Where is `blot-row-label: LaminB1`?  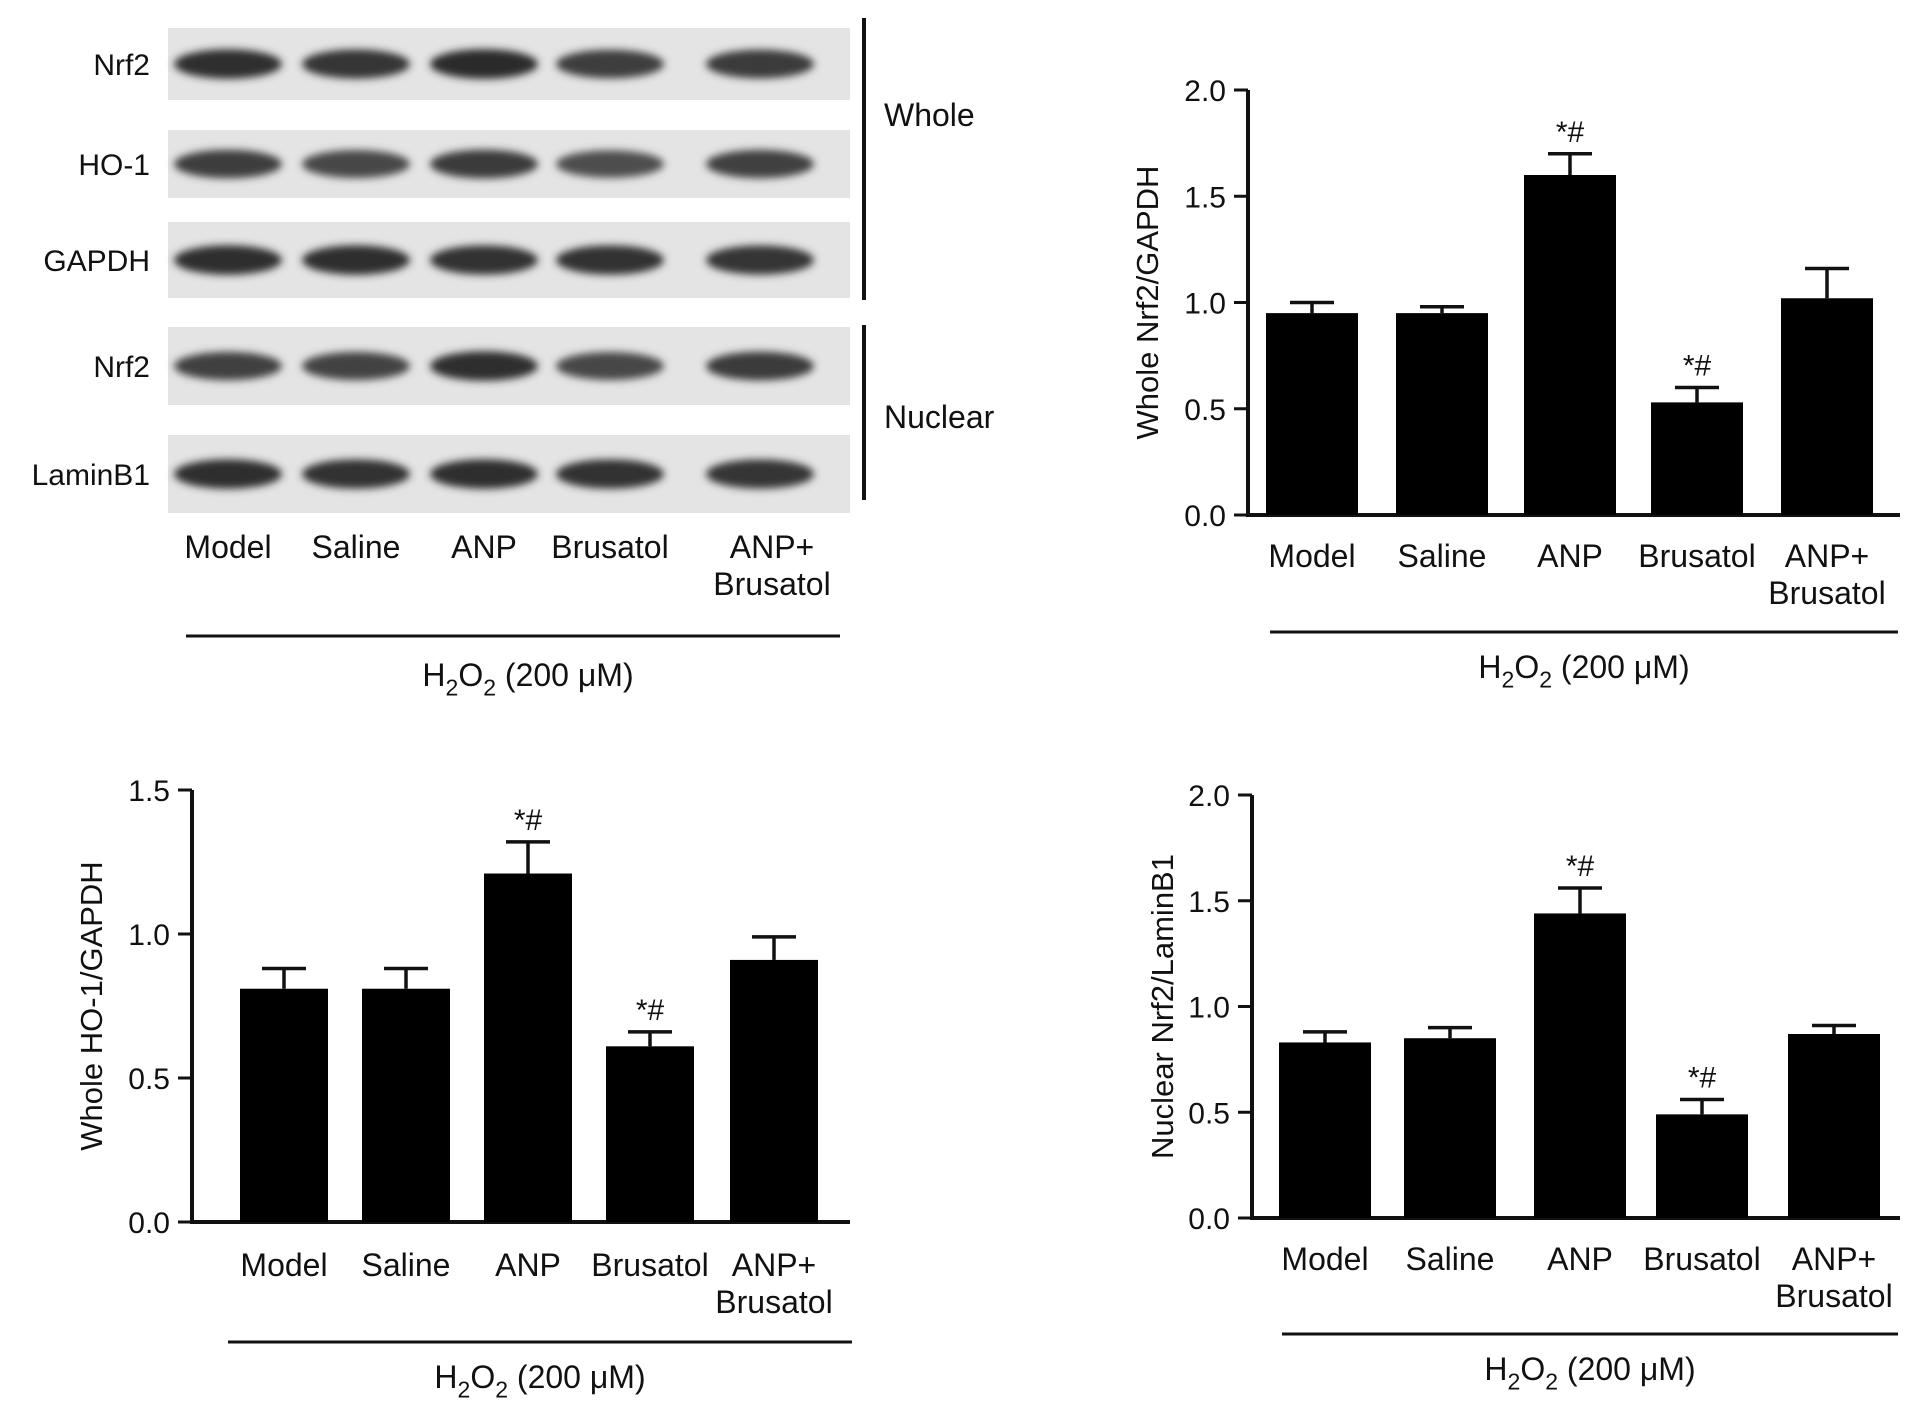 blot-row-label: LaminB1 is located at coordinates (91, 475).